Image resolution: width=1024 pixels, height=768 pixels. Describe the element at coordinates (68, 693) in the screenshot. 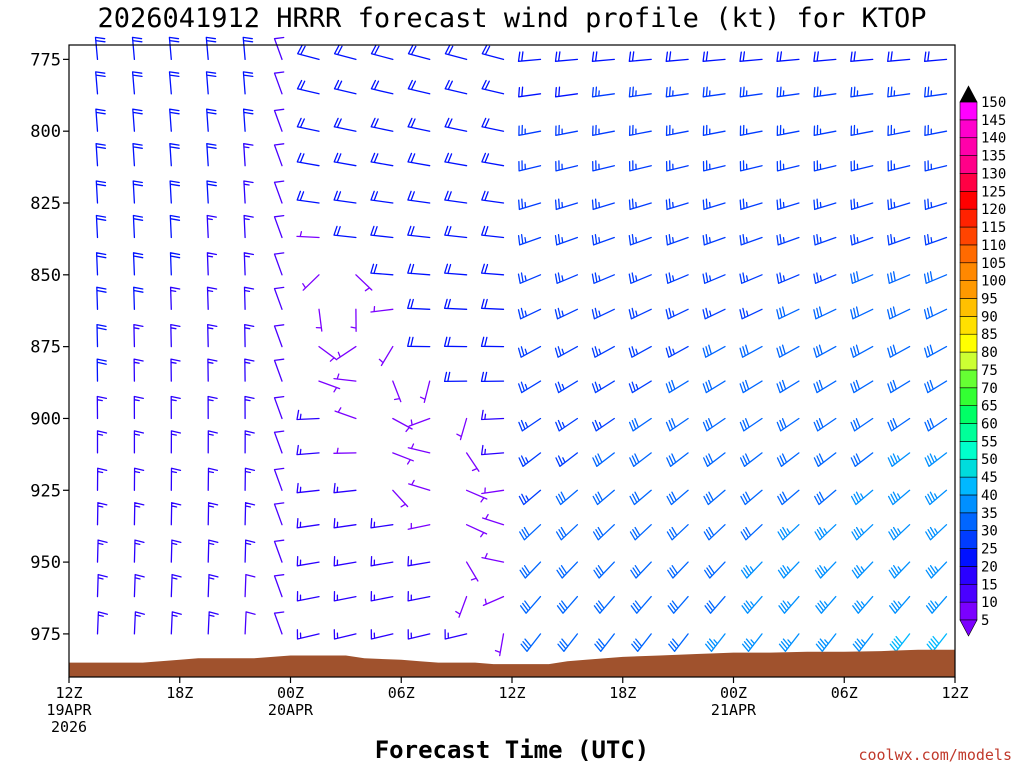

I see `x-tick-label: 12Z` at that location.